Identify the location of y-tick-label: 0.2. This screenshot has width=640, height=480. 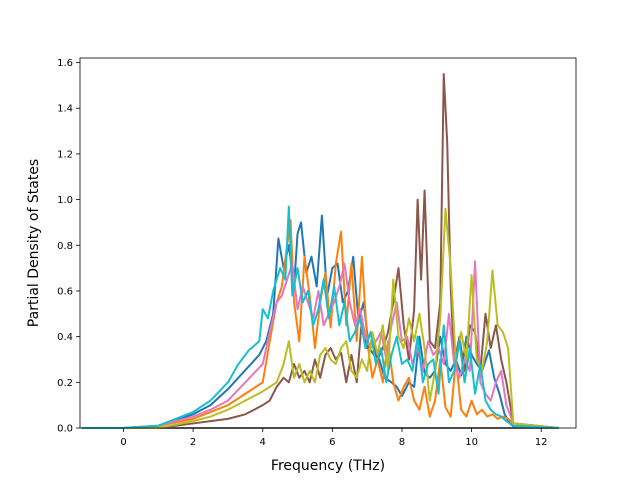
(65, 383).